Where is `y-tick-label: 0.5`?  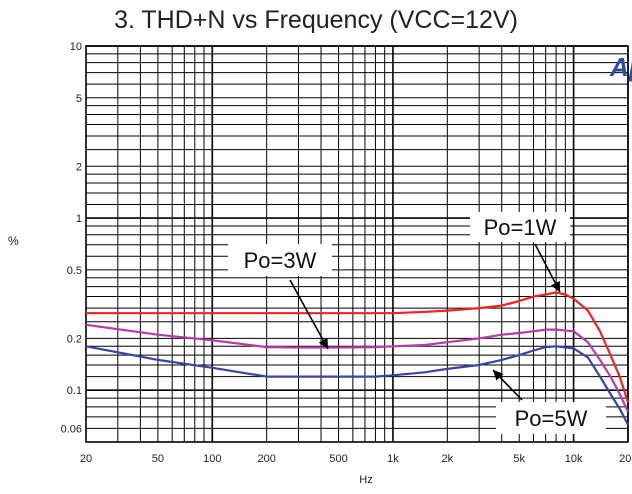 y-tick-label: 0.5 is located at coordinates (74, 271).